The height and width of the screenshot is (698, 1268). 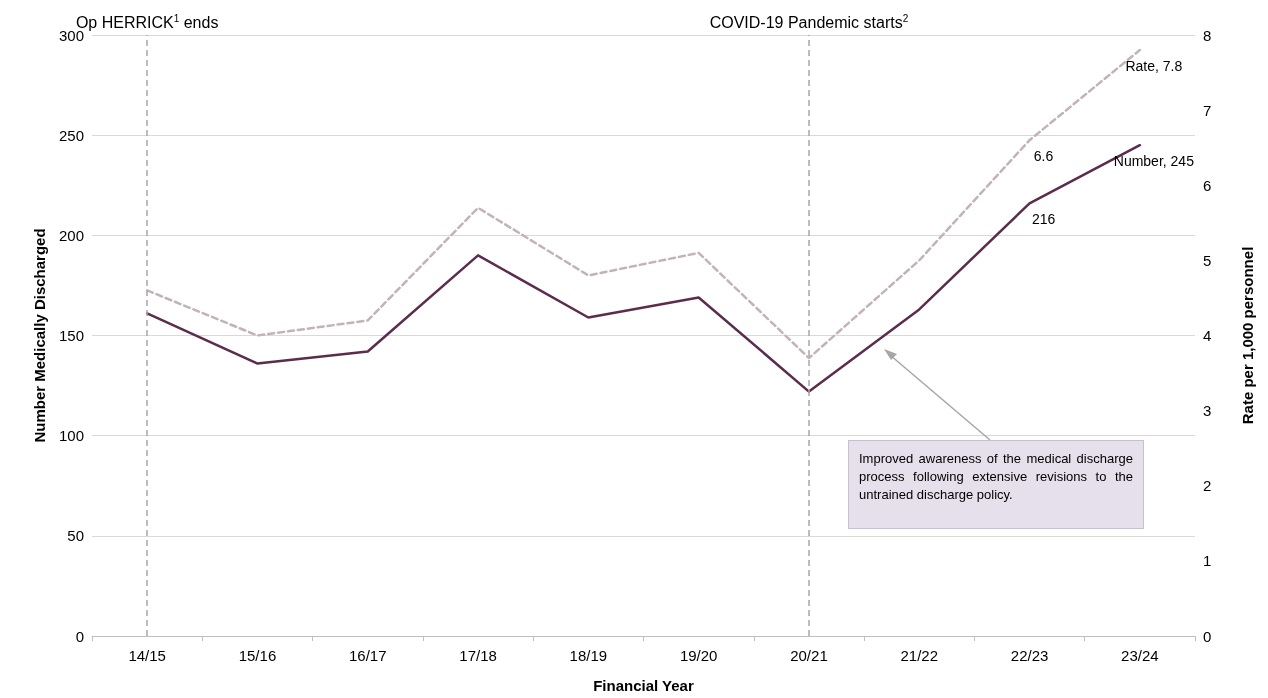 I want to click on data-label: Rate, 7.8, so click(x=1154, y=66).